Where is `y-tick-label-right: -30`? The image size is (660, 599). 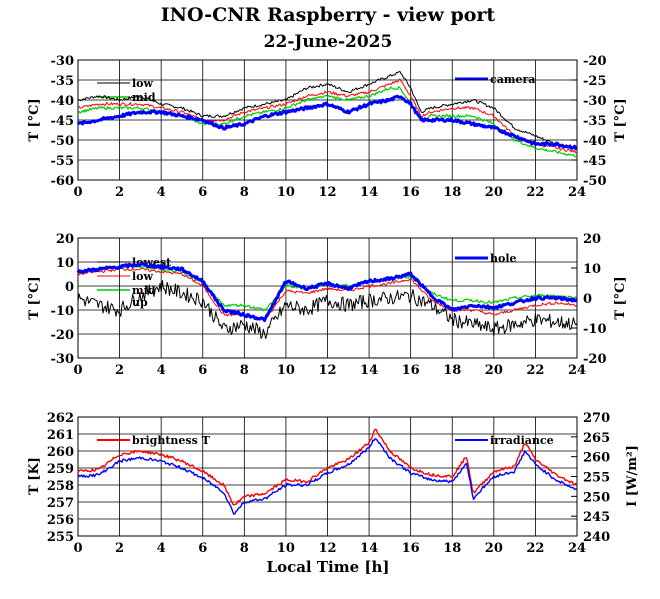 y-tick-label-right: -30 is located at coordinates (595, 101).